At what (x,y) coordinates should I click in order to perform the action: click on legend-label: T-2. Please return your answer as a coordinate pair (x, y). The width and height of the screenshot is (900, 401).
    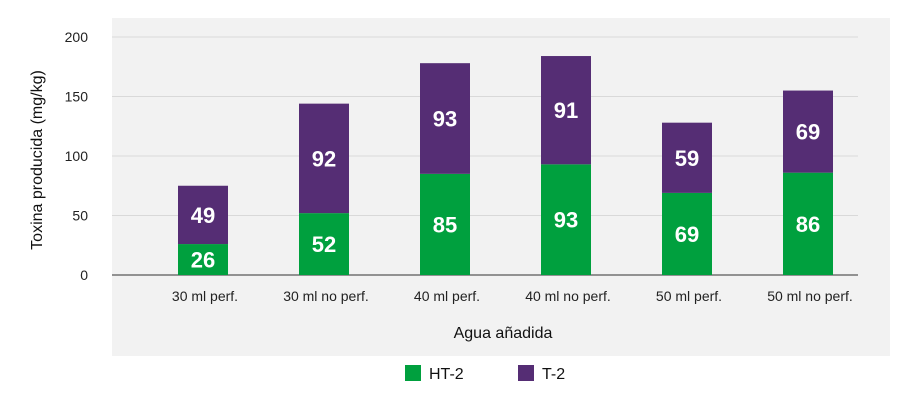
    Looking at the image, I should click on (553, 374).